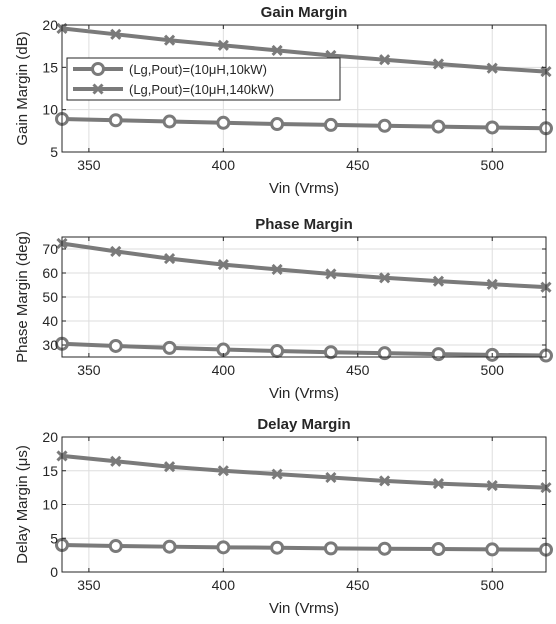  I want to click on legend-label: (Lg,Pout)=(10μH,10kW), so click(198, 69).